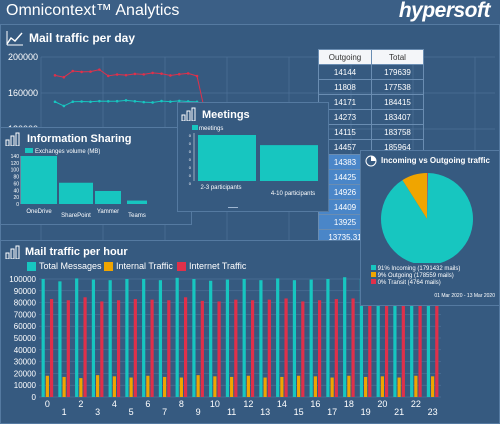 The image size is (500, 424). Describe the element at coordinates (25, 303) in the screenshot. I see `y-tick-label: 80000` at that location.